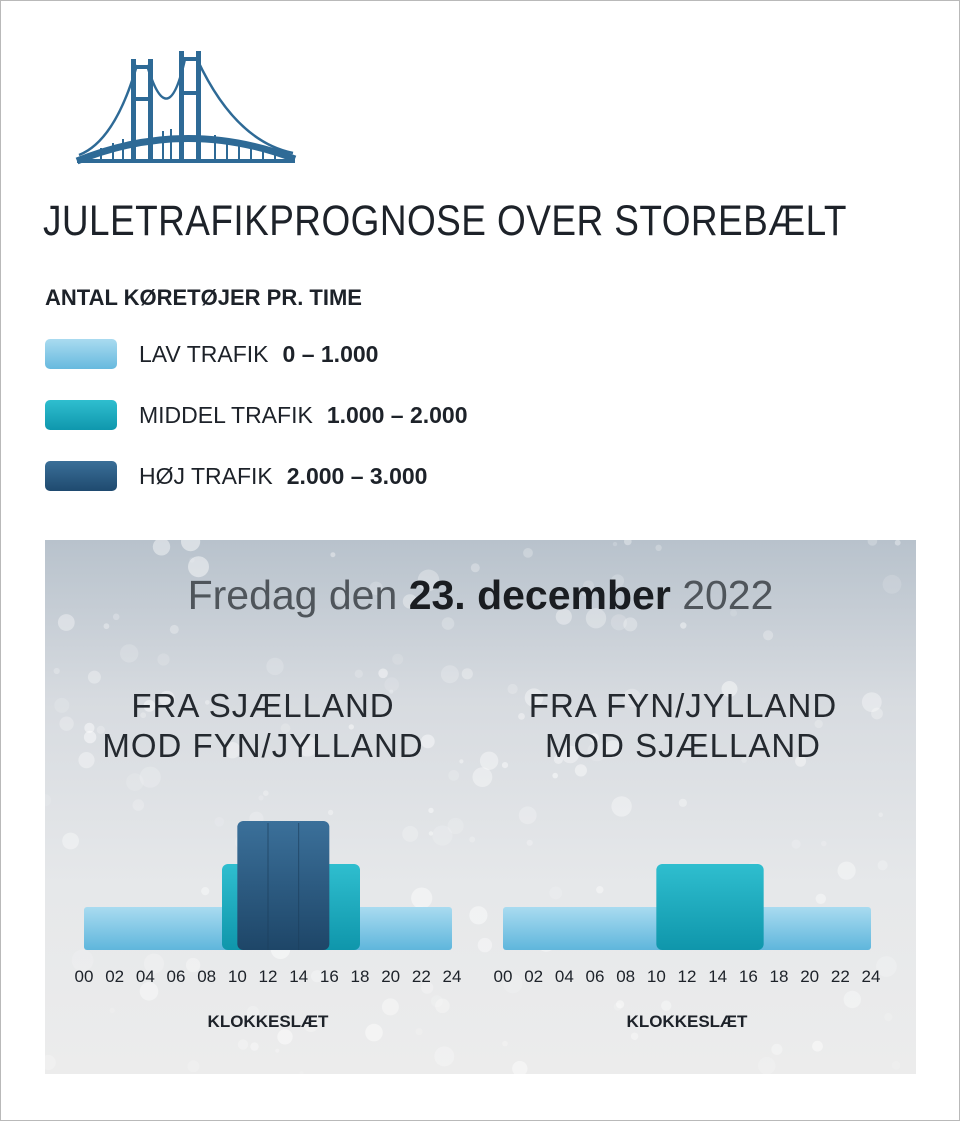  Describe the element at coordinates (283, 885) in the screenshot. I see `traffic-bar-høj` at that location.